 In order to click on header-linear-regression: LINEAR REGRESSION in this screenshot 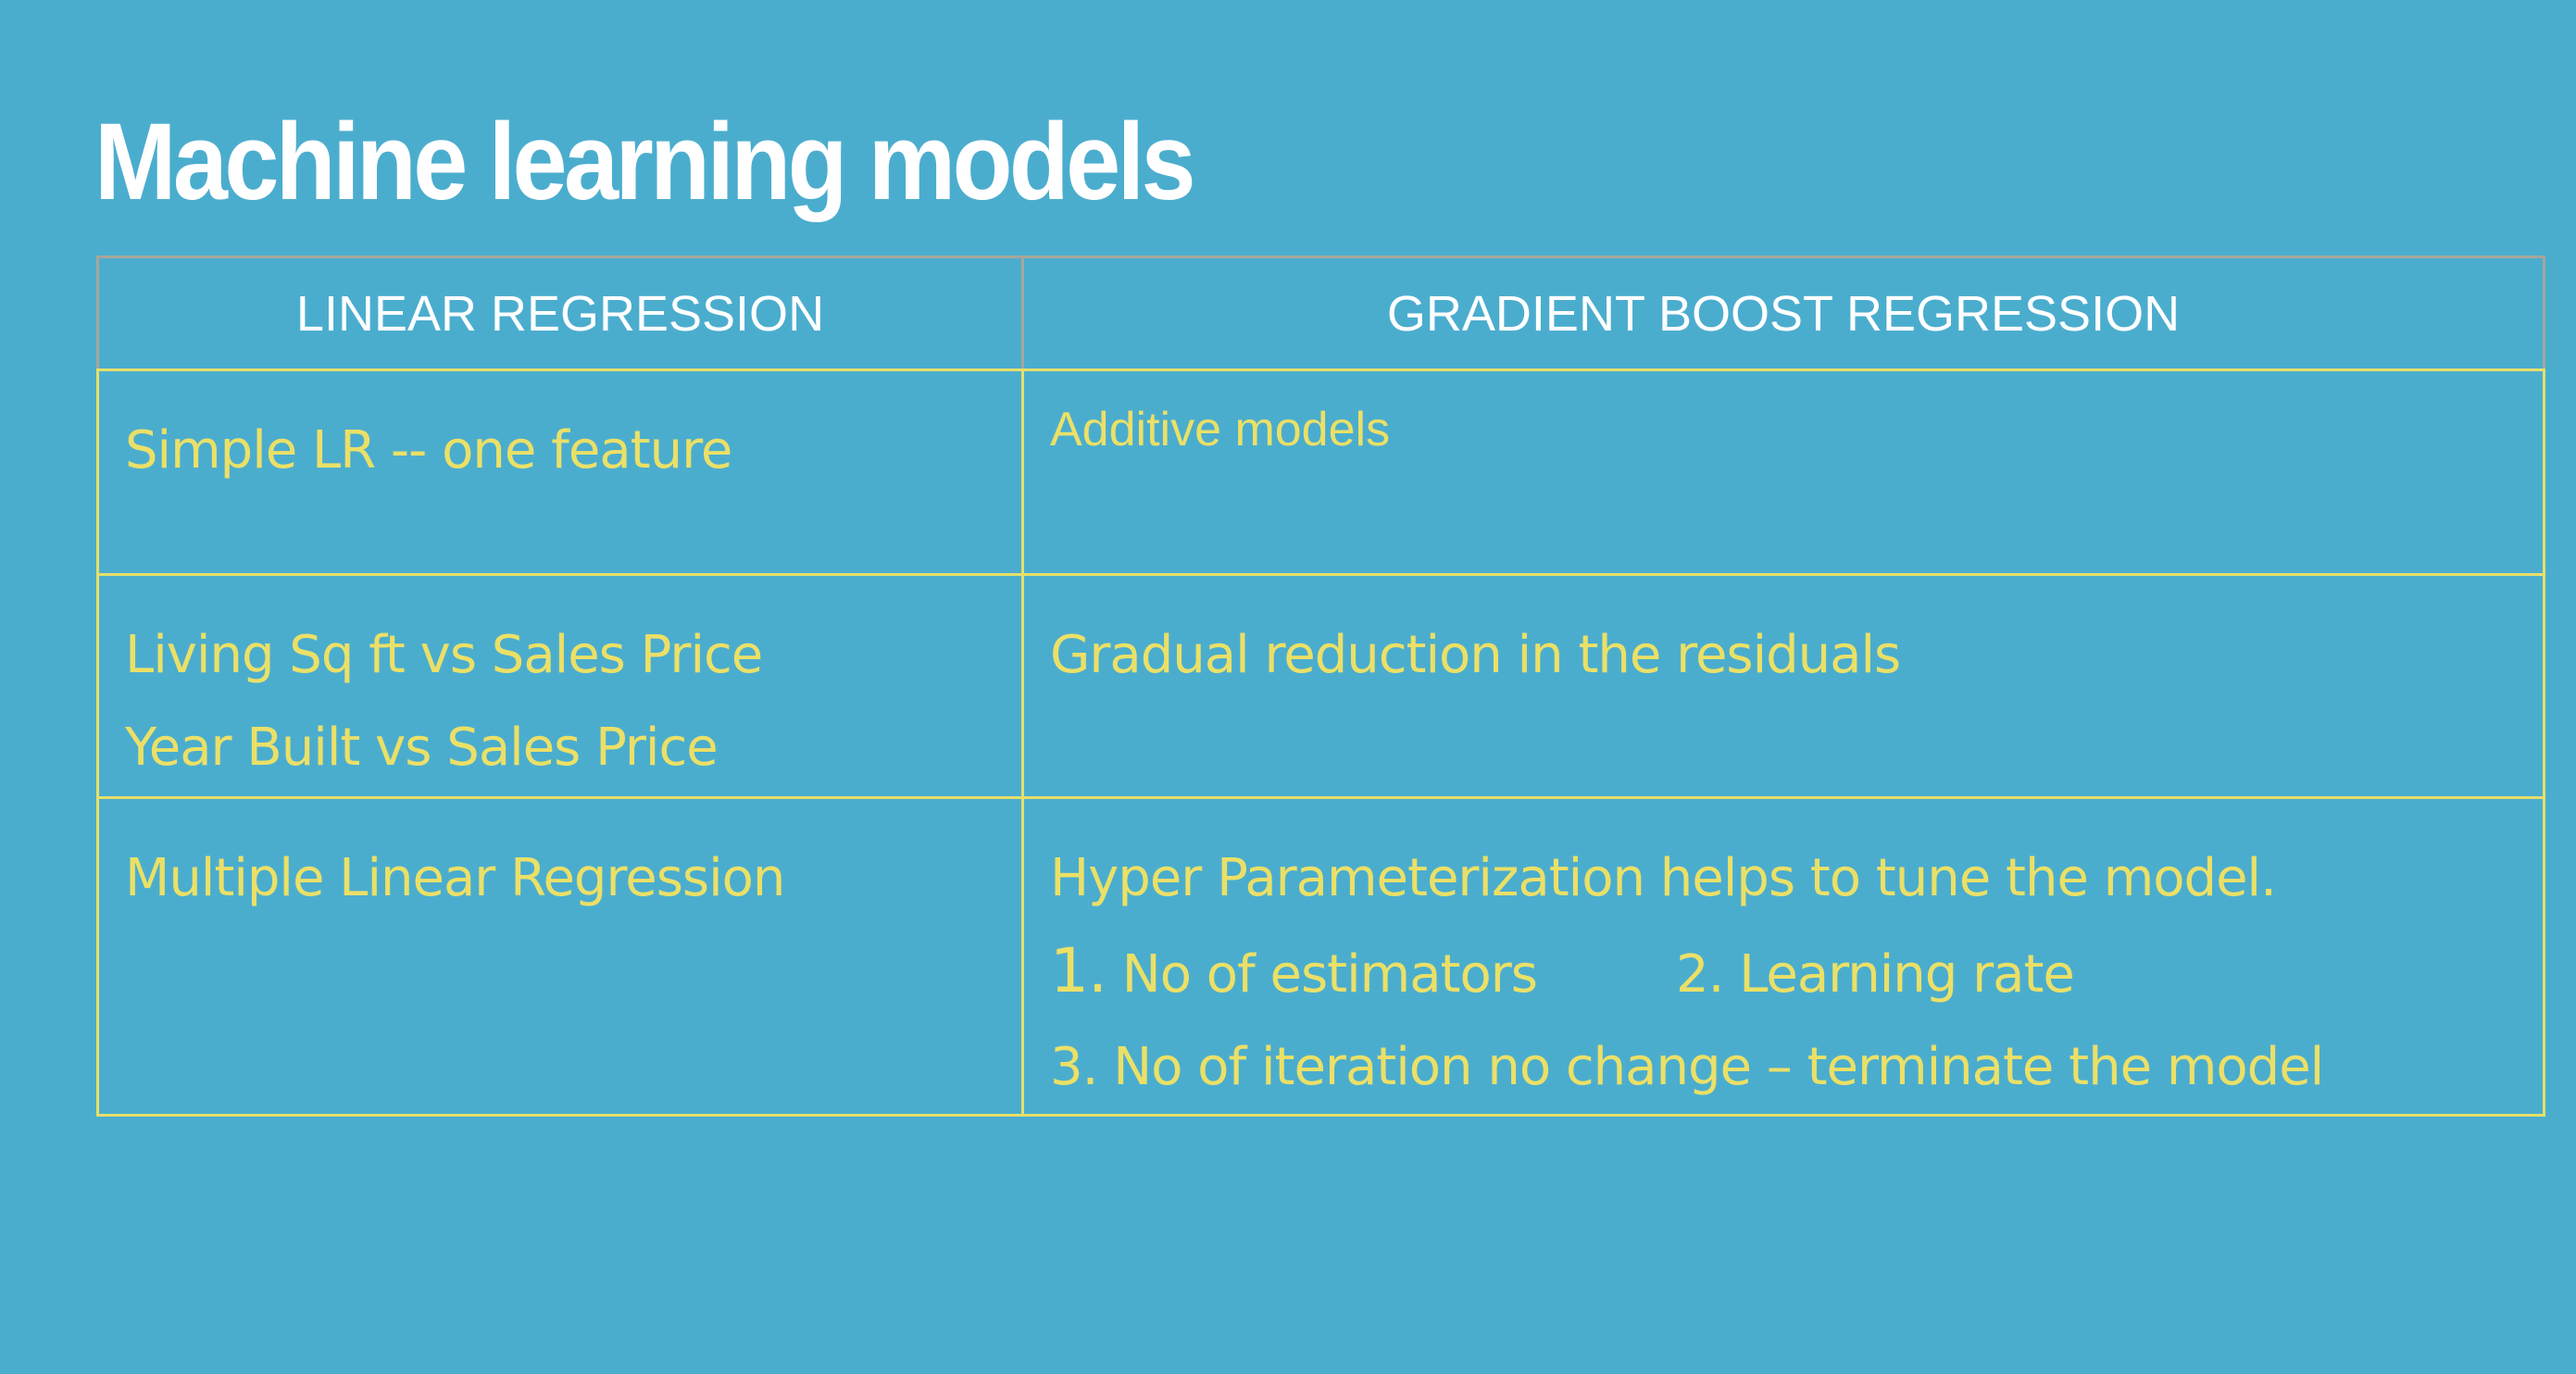, I will do `click(560, 313)`.